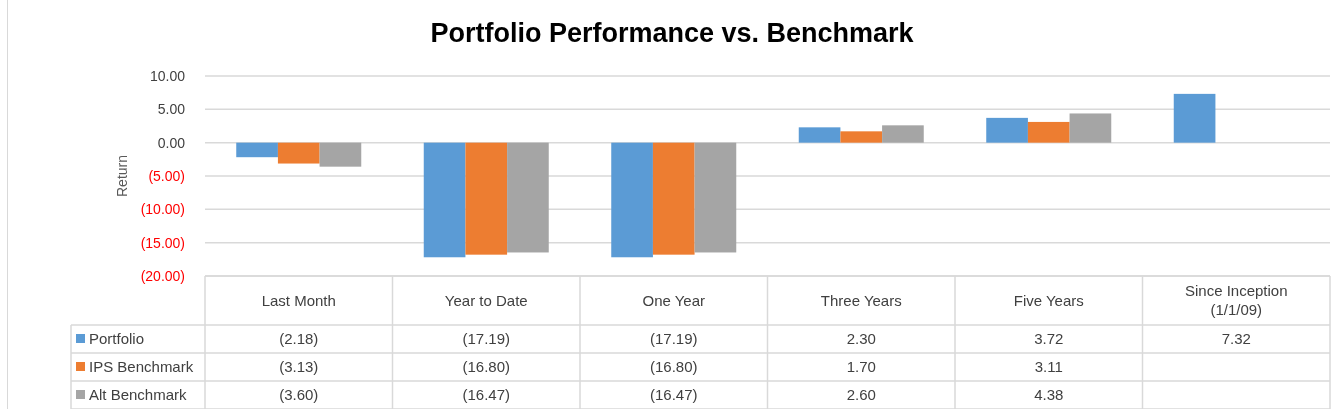 The image size is (1333, 409). What do you see at coordinates (162, 209) in the screenshot?
I see `y-tick-label: (10.00)` at bounding box center [162, 209].